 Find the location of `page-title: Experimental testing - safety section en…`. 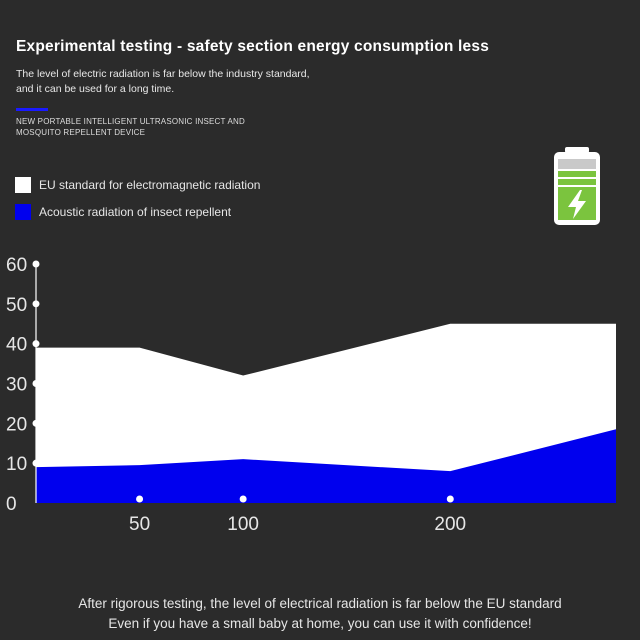

page-title: Experimental testing - safety section en… is located at coordinates (253, 46).